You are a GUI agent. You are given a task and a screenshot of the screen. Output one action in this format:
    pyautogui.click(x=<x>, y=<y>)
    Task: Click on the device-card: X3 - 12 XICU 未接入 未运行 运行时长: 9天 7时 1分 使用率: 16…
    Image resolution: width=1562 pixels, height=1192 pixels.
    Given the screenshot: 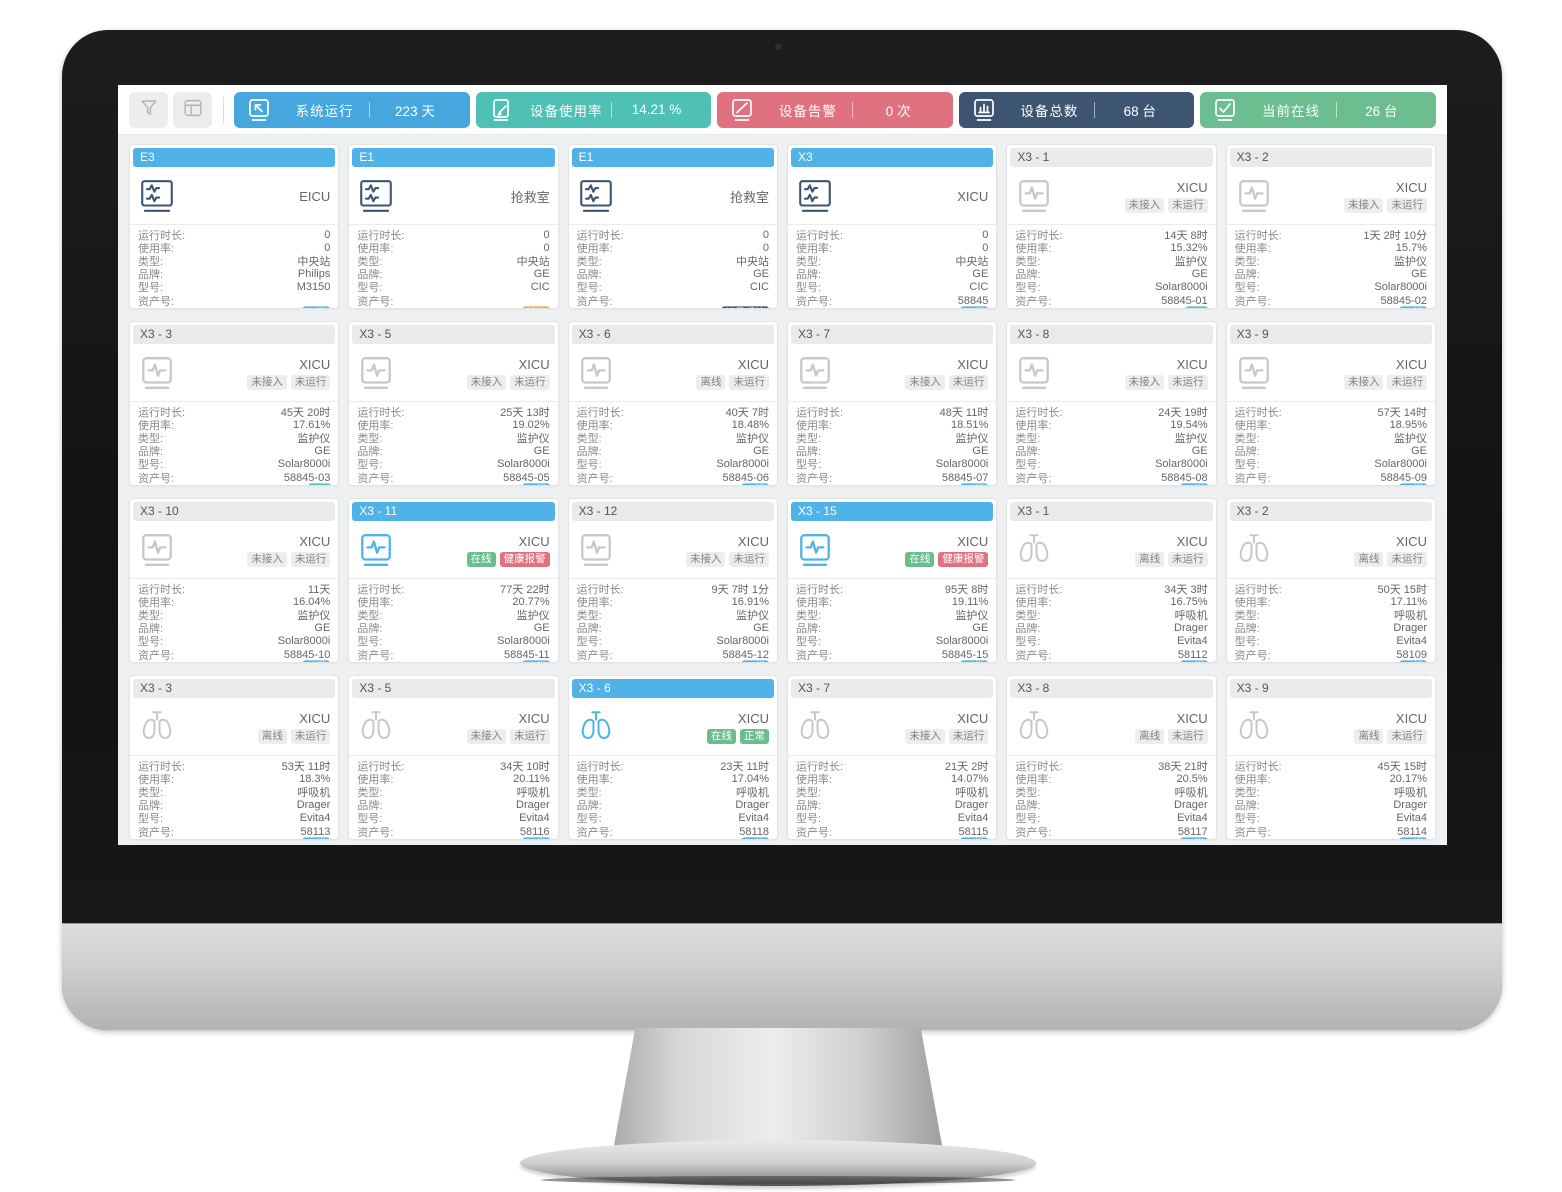 What is the action you would take?
    pyautogui.click(x=672, y=580)
    